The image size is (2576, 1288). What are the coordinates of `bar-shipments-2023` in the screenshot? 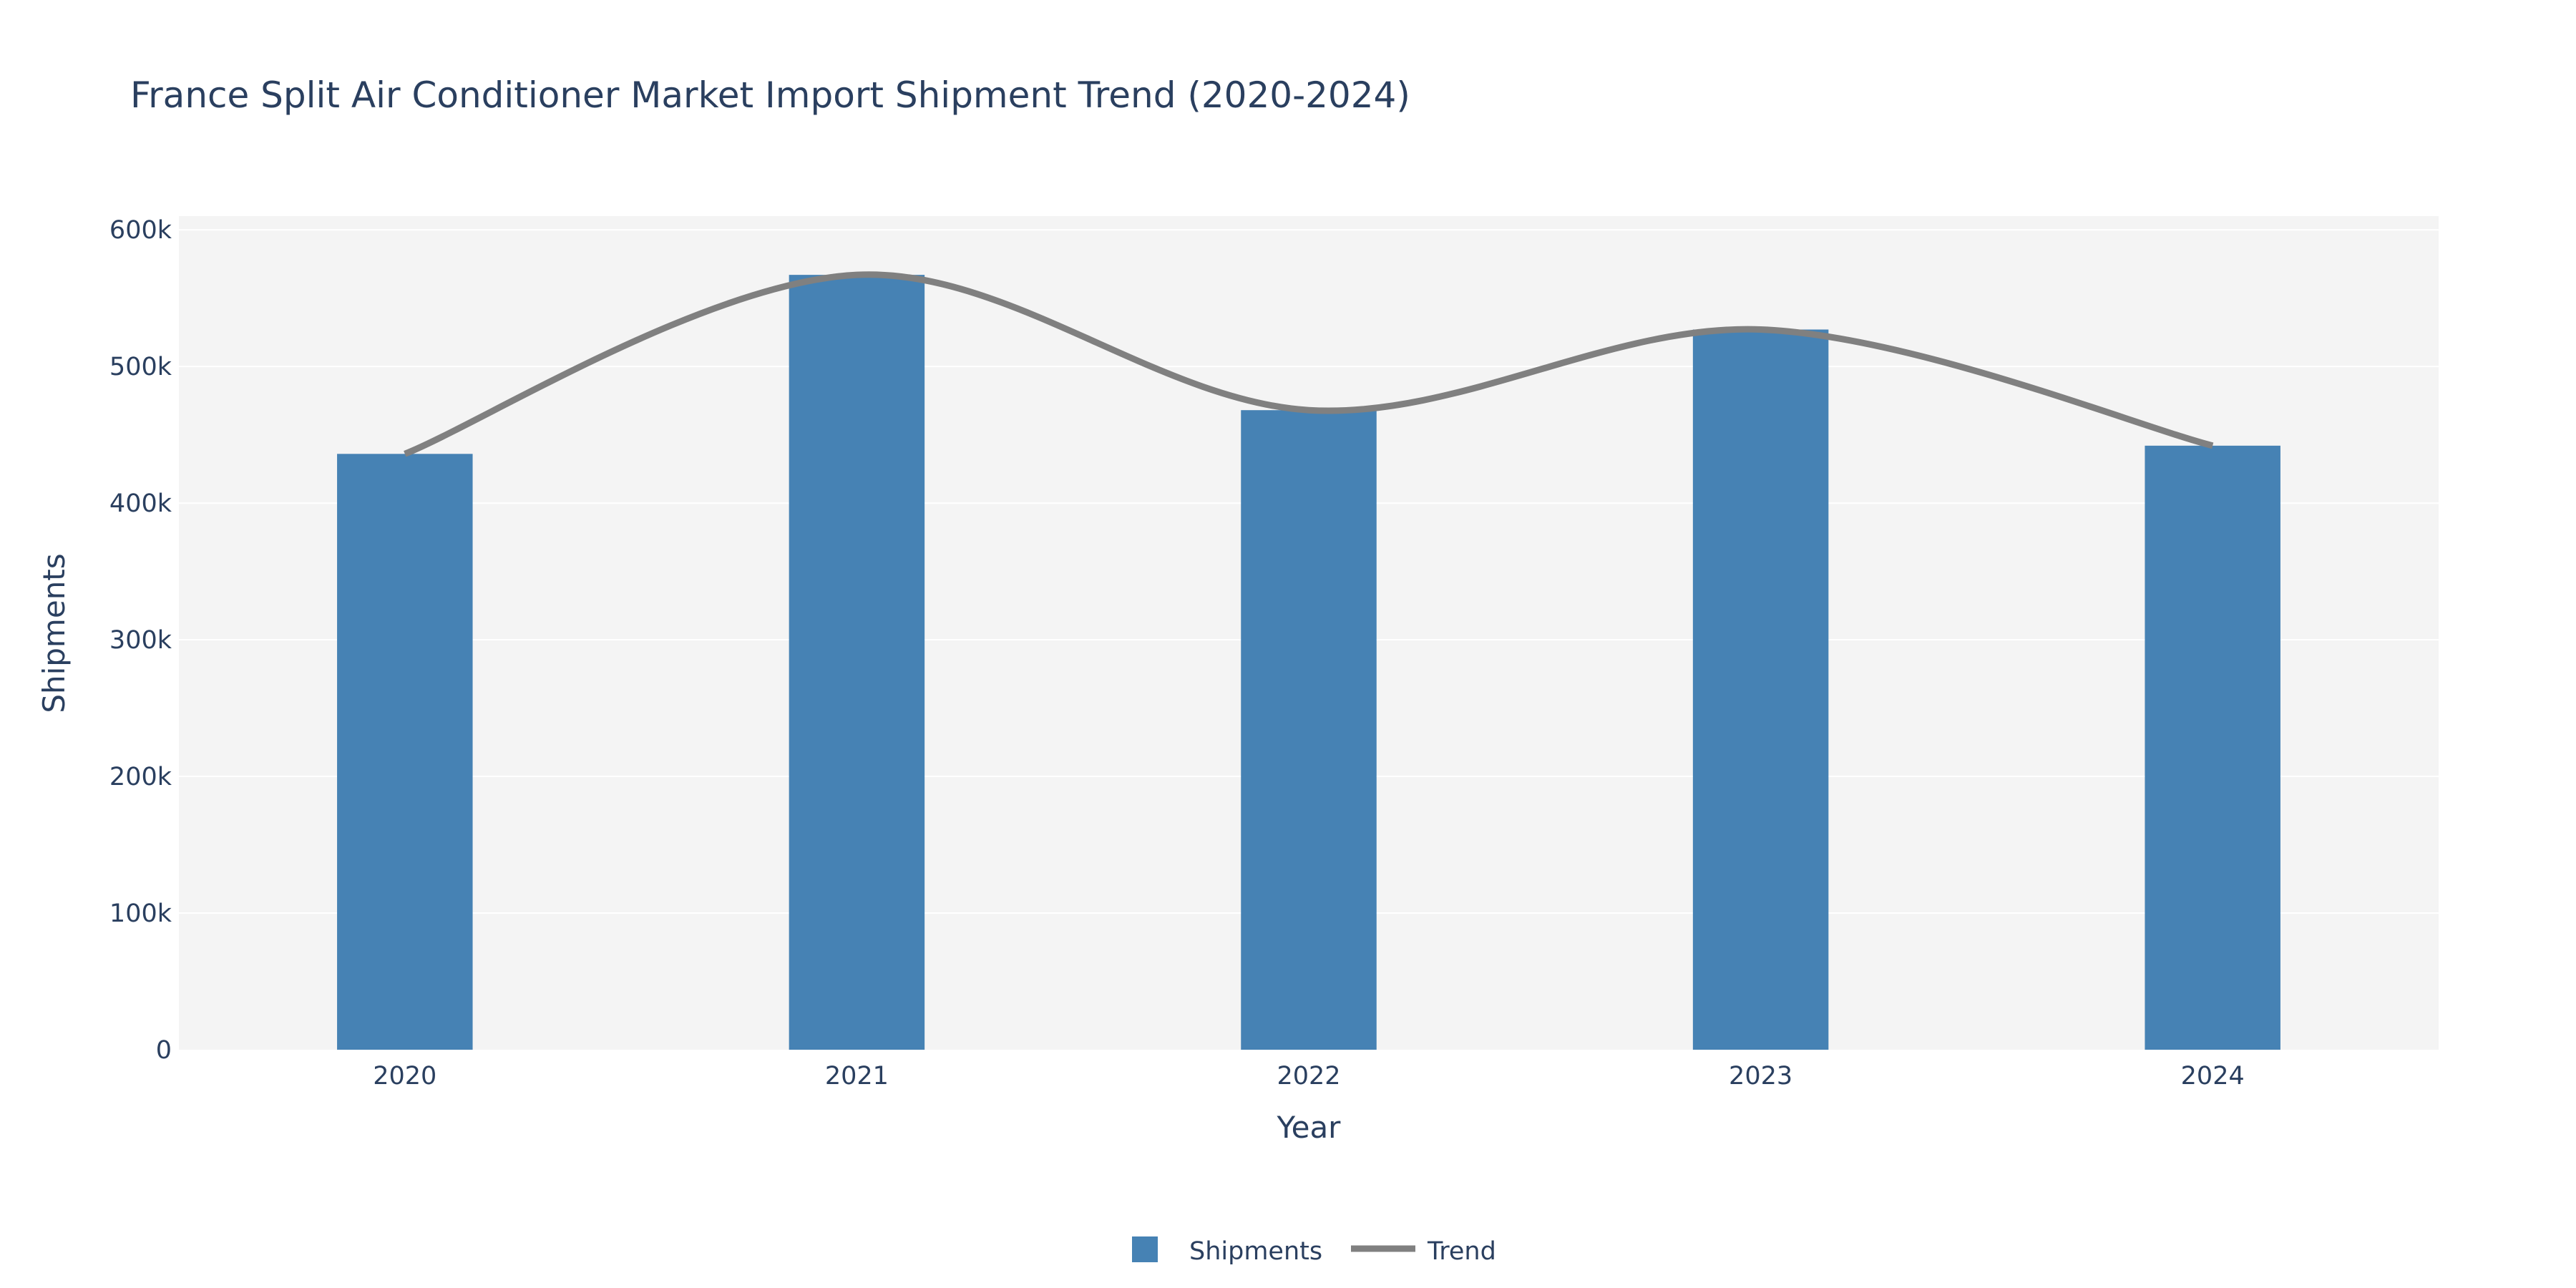 It's located at (1760, 689).